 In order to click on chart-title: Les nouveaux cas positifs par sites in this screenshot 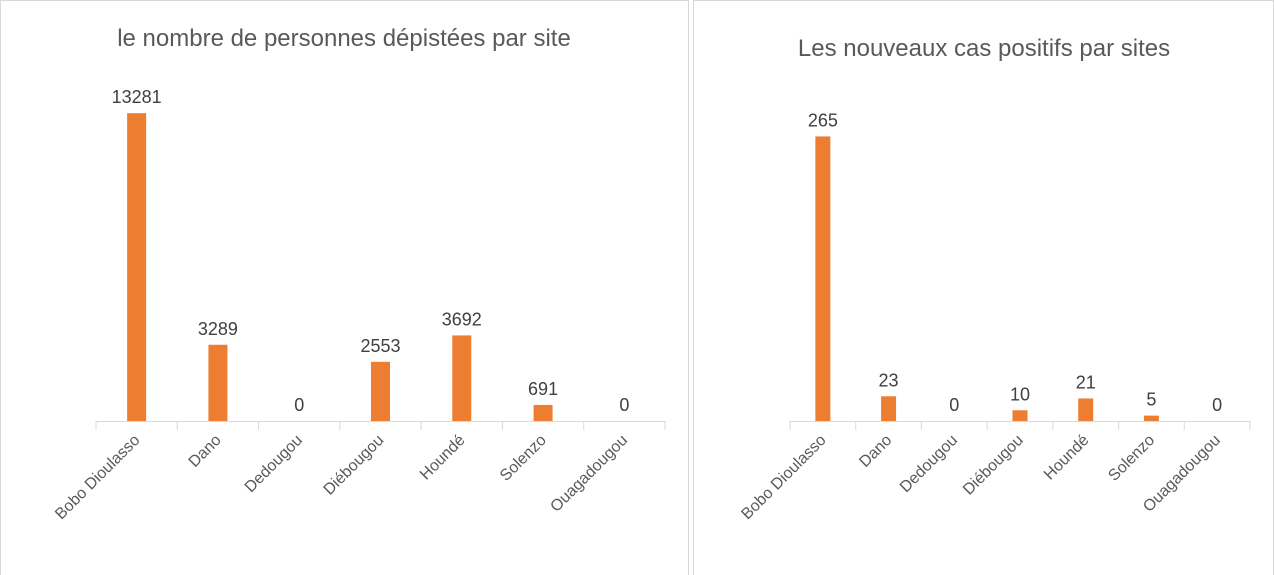, I will do `click(984, 48)`.